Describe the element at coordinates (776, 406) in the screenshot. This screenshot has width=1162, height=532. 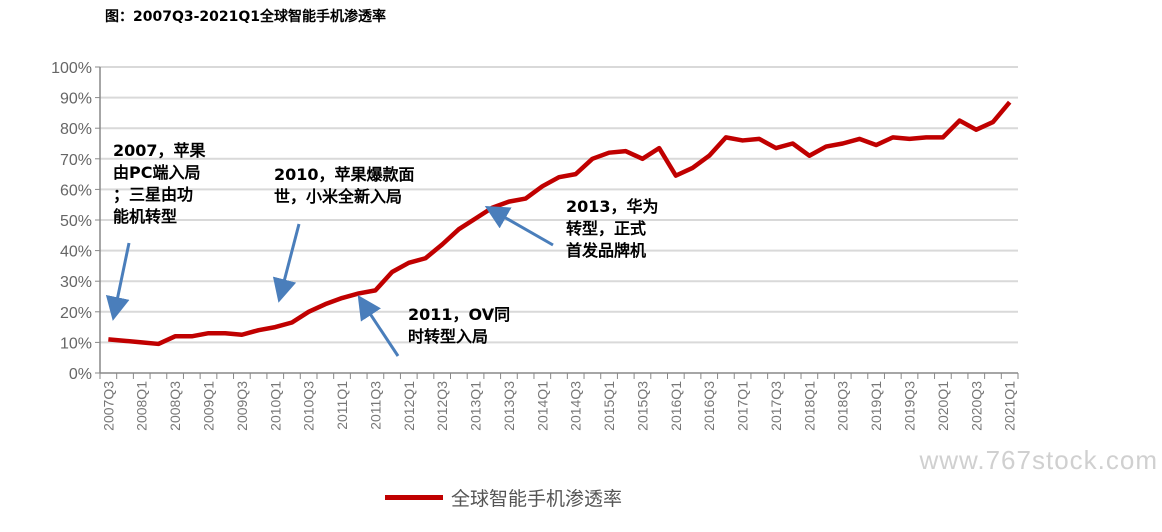
I see `x-tick-label: 2017Q3` at that location.